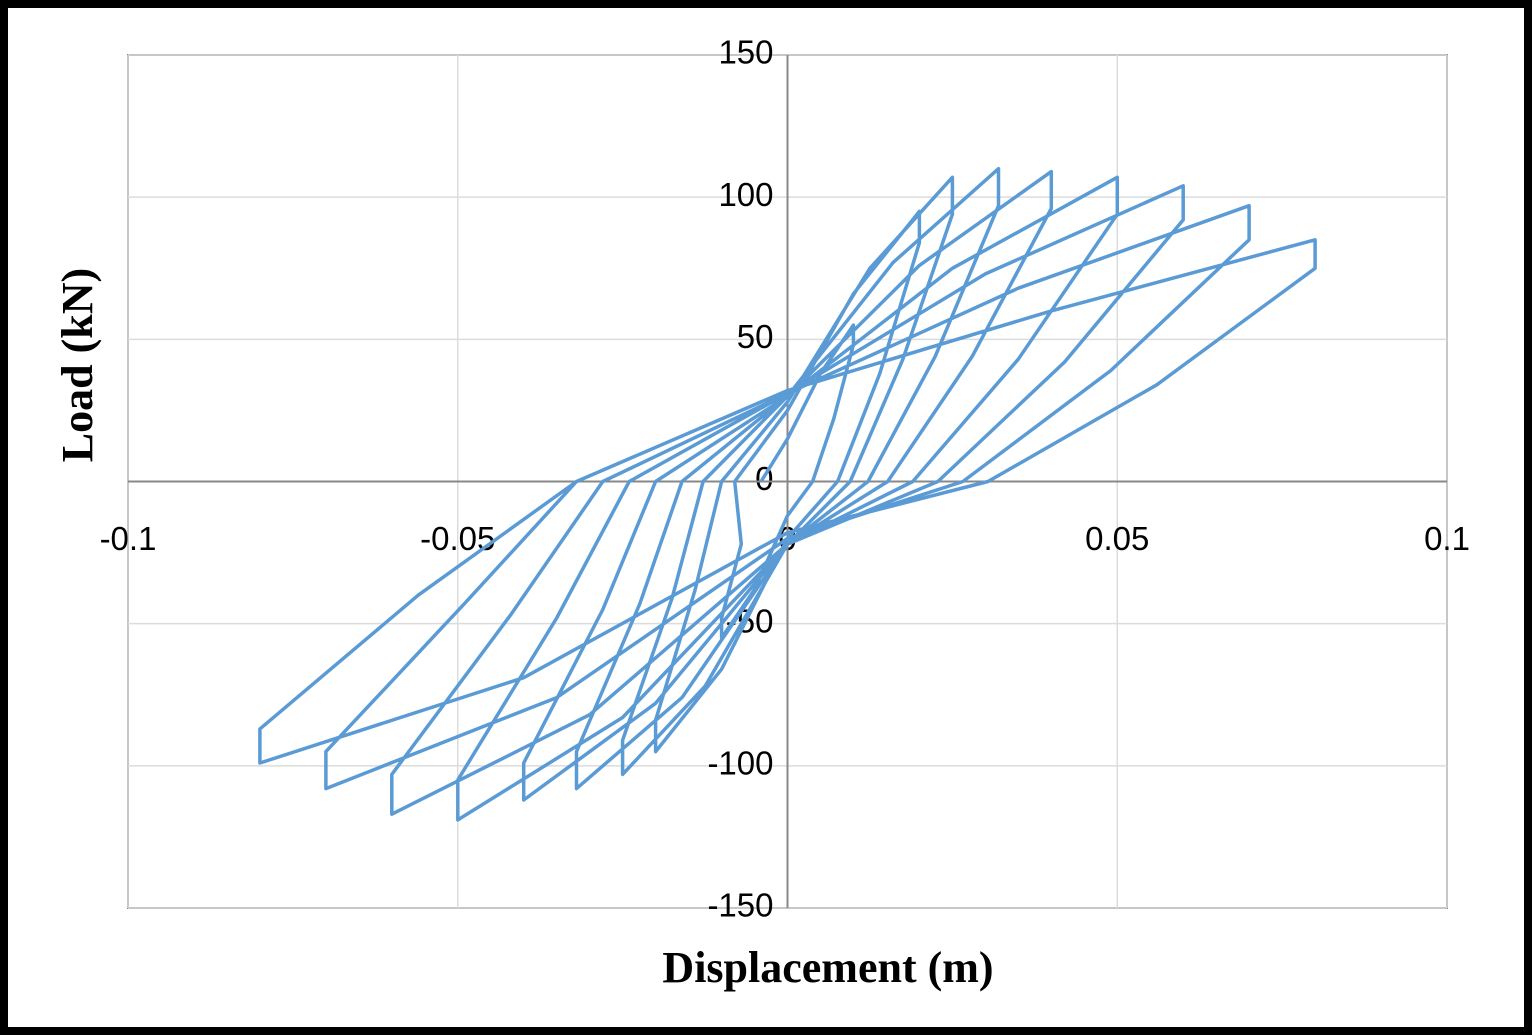 The width and height of the screenshot is (1532, 1035). I want to click on y-tick-label: 50, so click(755, 336).